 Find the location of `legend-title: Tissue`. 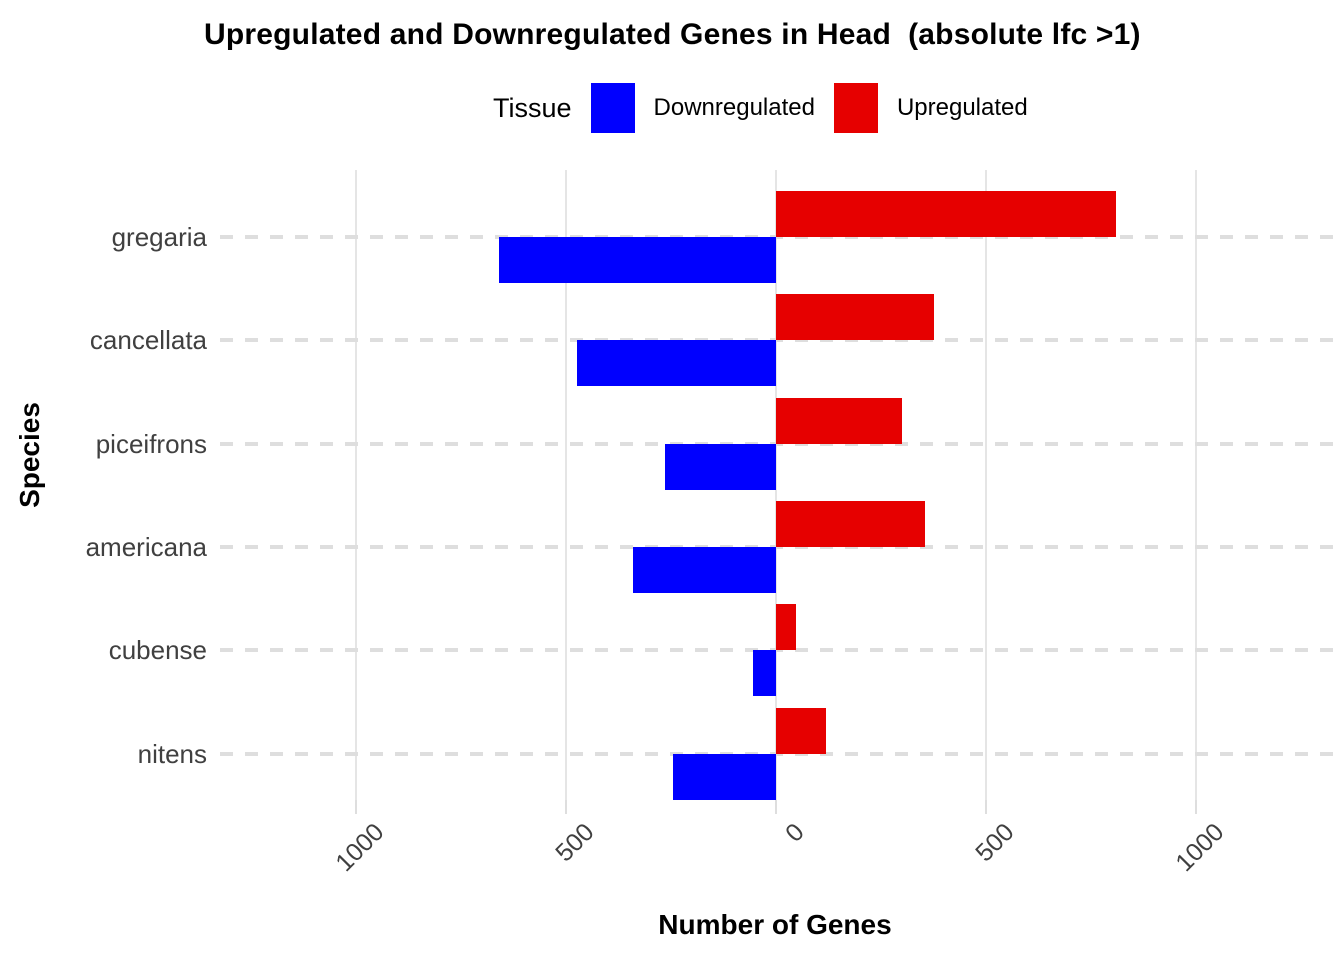

legend-title: Tissue is located at coordinates (532, 107).